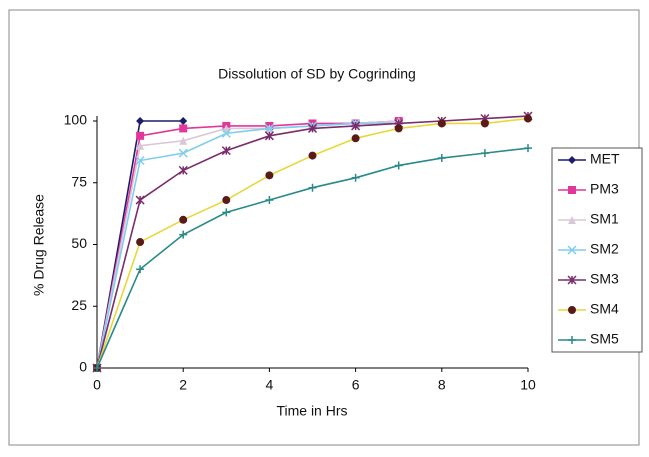 The width and height of the screenshot is (649, 457). Describe the element at coordinates (76, 120) in the screenshot. I see `y-tick-label: 100` at that location.